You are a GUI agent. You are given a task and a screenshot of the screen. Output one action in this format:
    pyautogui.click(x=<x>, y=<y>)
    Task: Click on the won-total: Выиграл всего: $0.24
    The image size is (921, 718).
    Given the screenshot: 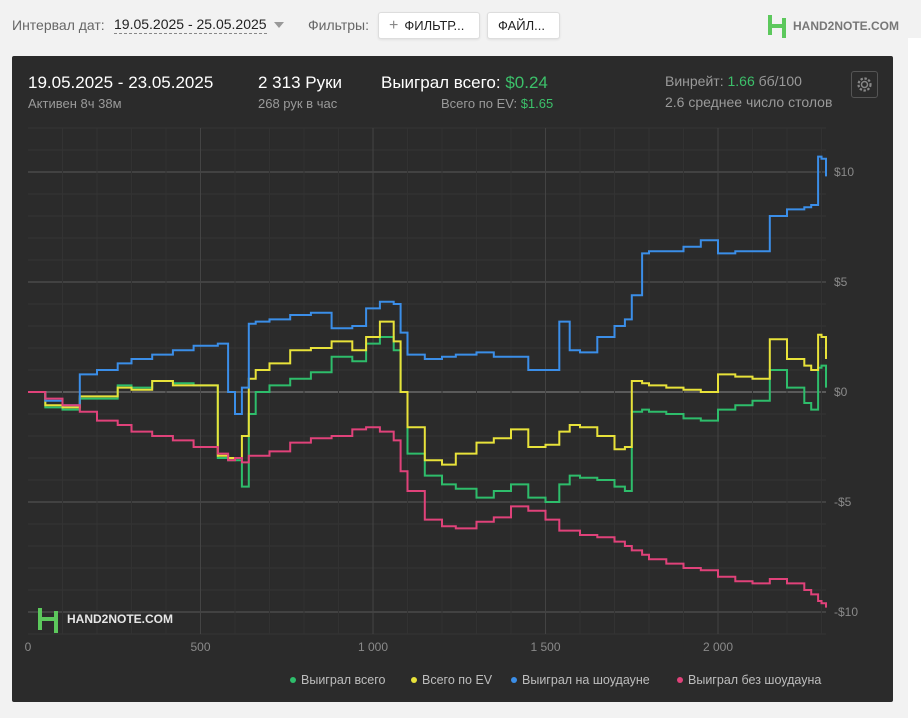 What is the action you would take?
    pyautogui.click(x=464, y=83)
    